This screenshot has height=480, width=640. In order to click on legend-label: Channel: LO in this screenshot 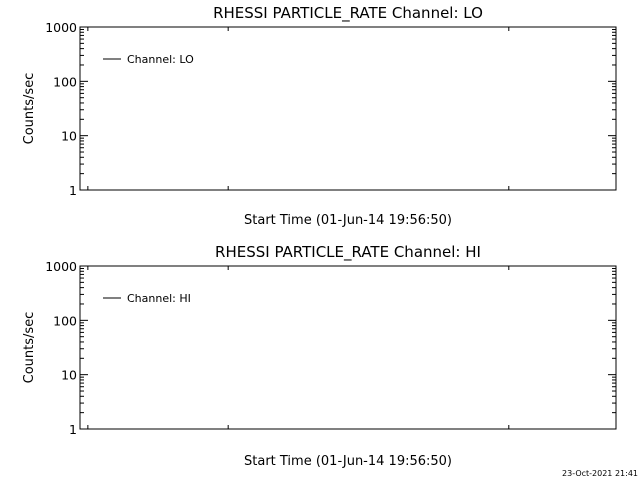, I will do `click(160, 59)`.